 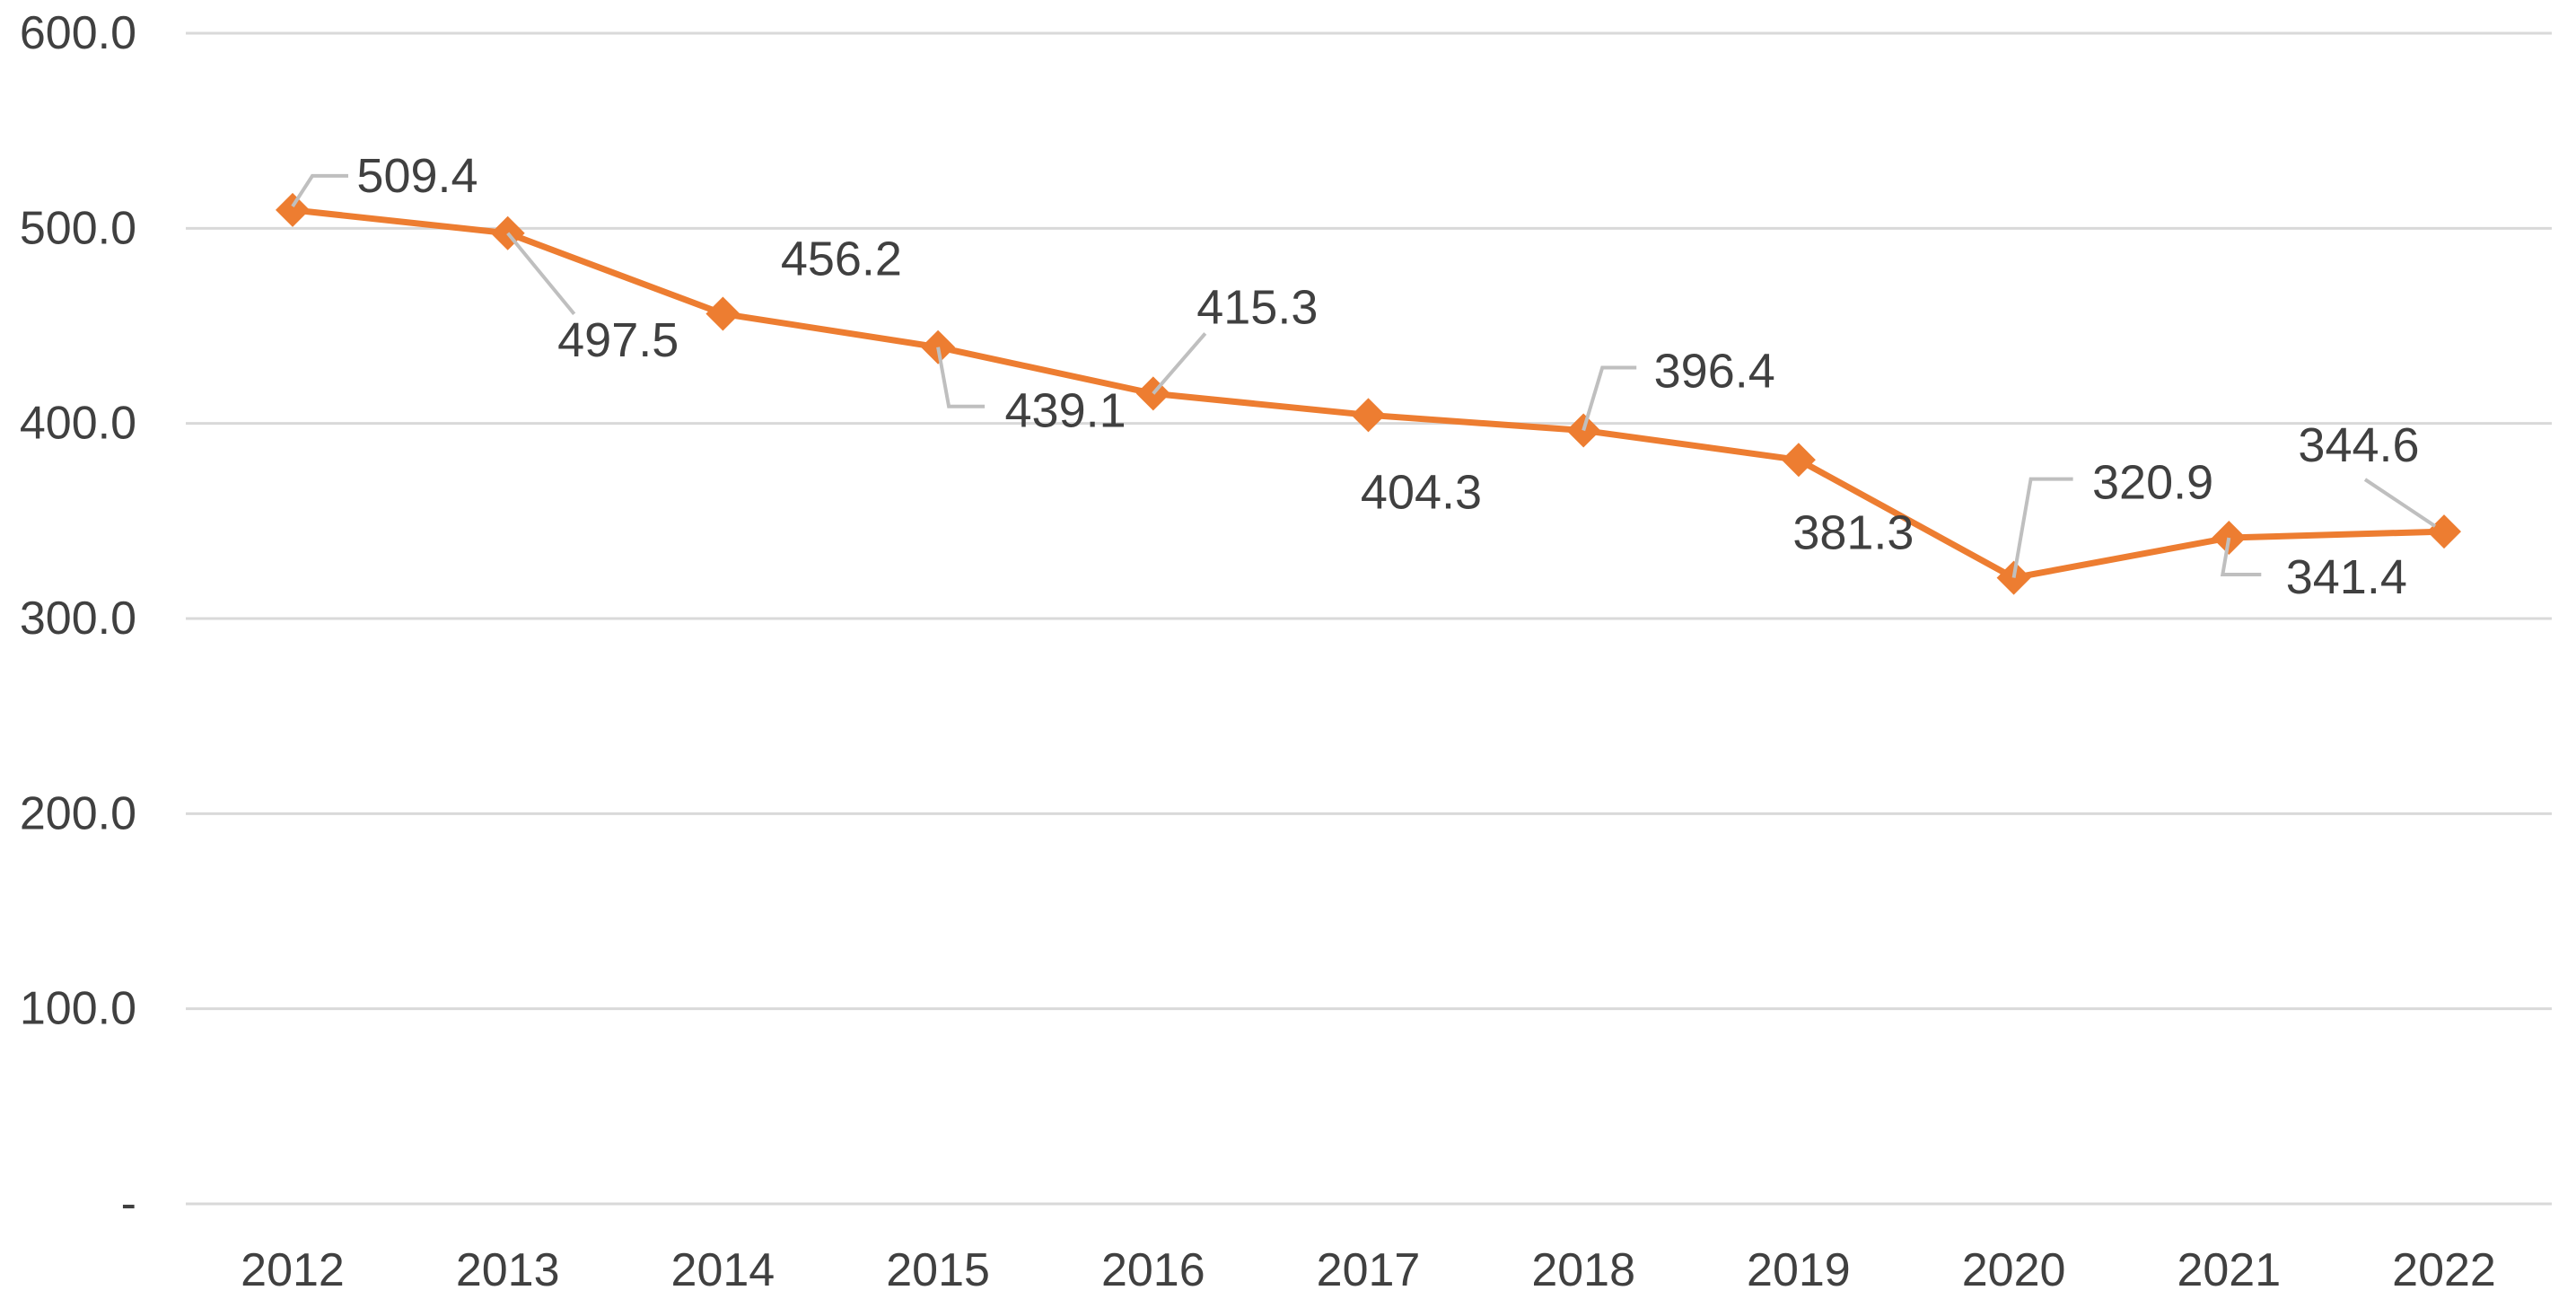 What do you see at coordinates (2014, 1270) in the screenshot?
I see `x-axis-label: 2020` at bounding box center [2014, 1270].